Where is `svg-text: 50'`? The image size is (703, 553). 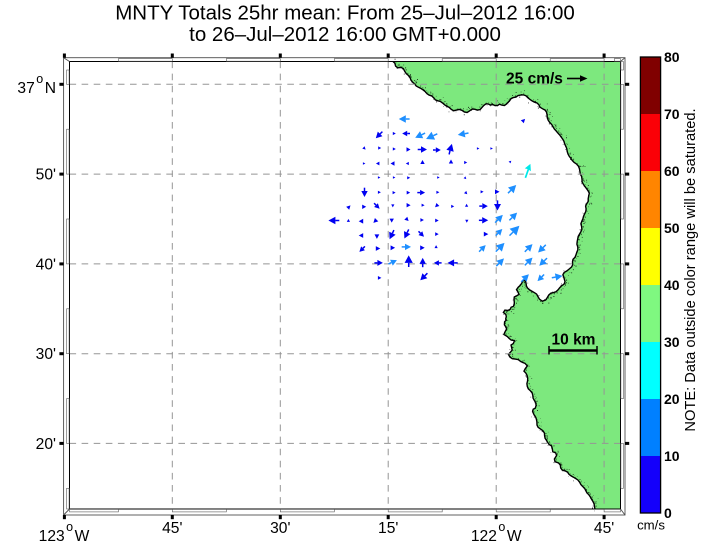
svg-text: 50' is located at coordinates (46, 175).